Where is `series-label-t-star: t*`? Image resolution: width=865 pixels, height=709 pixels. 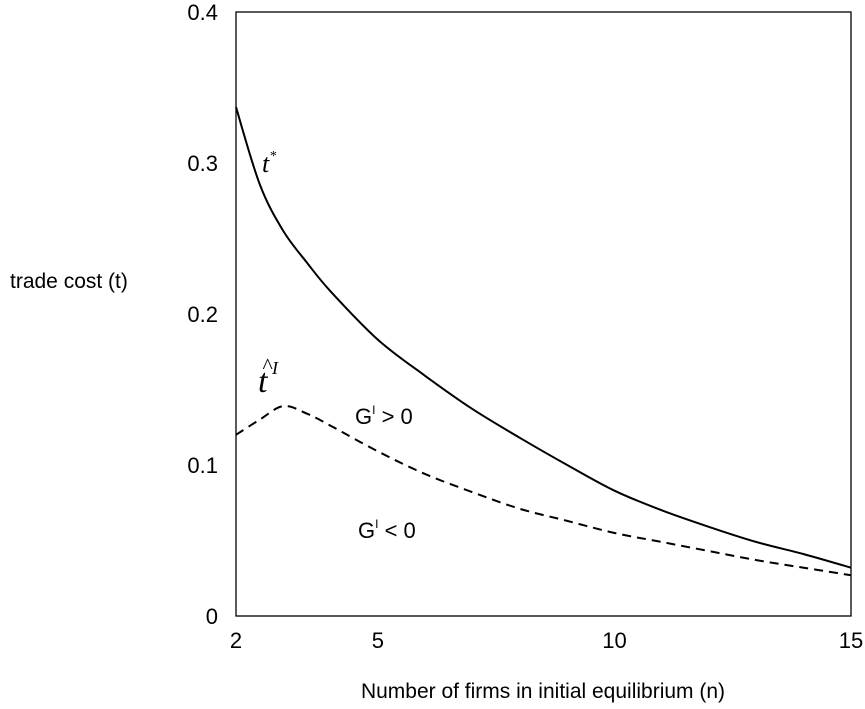 series-label-t-star: t* is located at coordinates (269, 163).